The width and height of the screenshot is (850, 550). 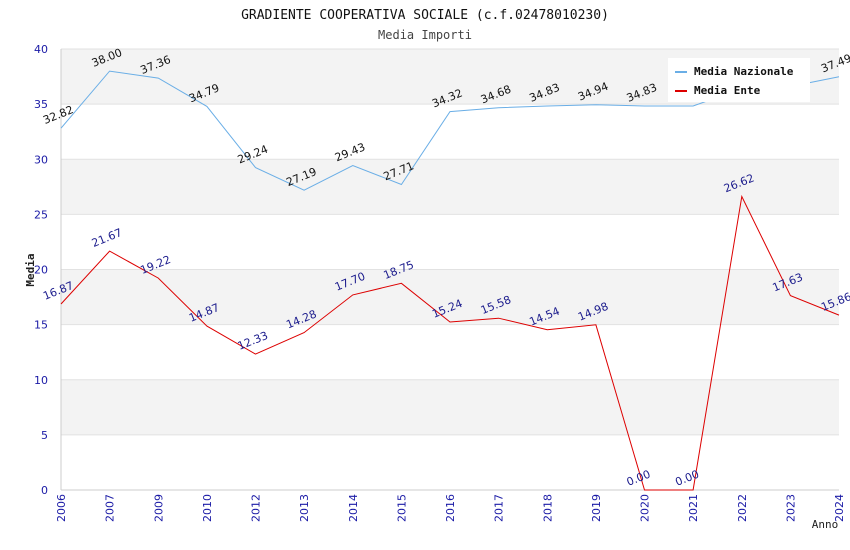 I want to click on legend-box, so click(x=739, y=80).